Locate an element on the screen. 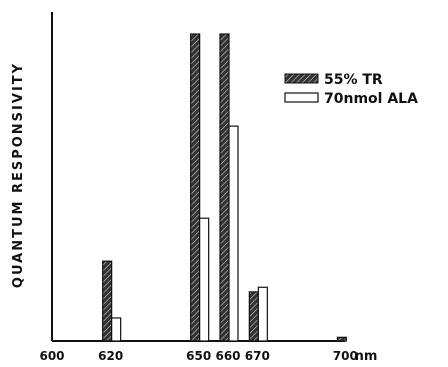 The image size is (448, 367). x-tick-label-660: 660 is located at coordinates (227, 356).